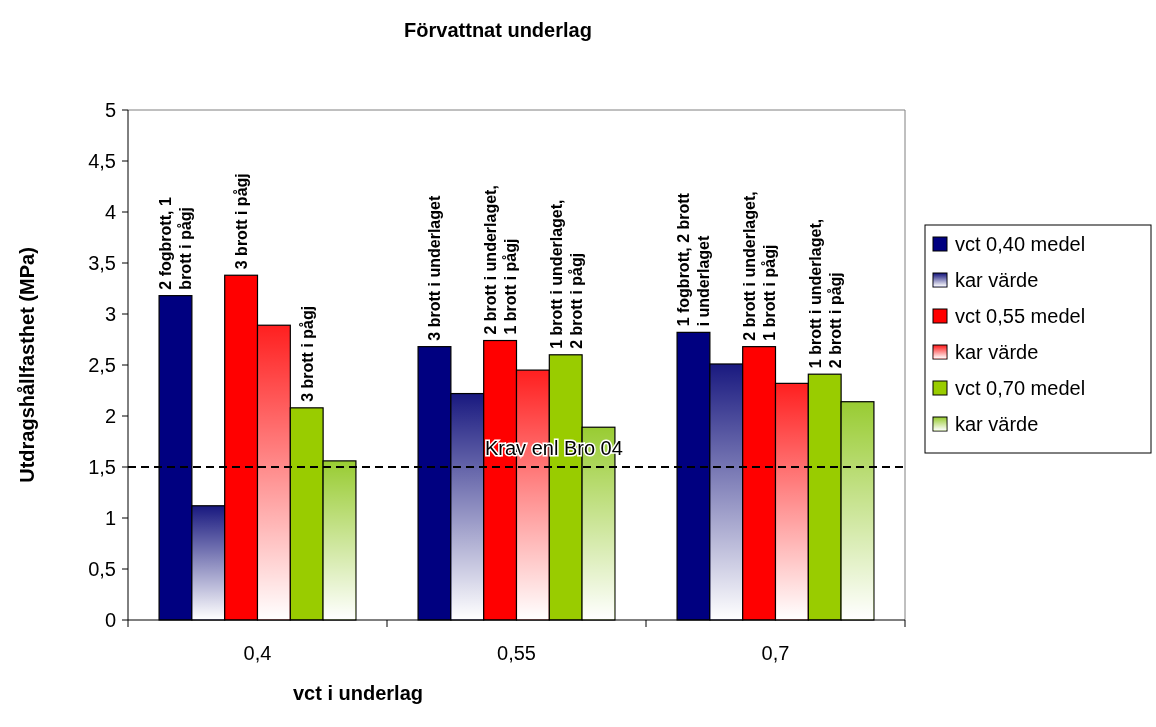 The width and height of the screenshot is (1156, 727). Describe the element at coordinates (516, 653) in the screenshot. I see `x-tick-label: 0,55` at that location.